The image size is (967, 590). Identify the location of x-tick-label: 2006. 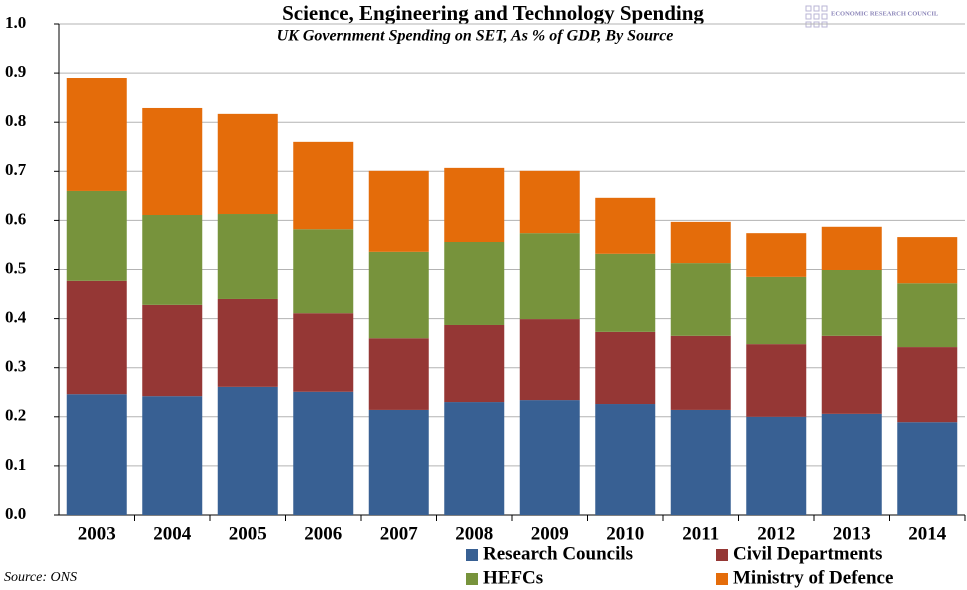
(323, 533).